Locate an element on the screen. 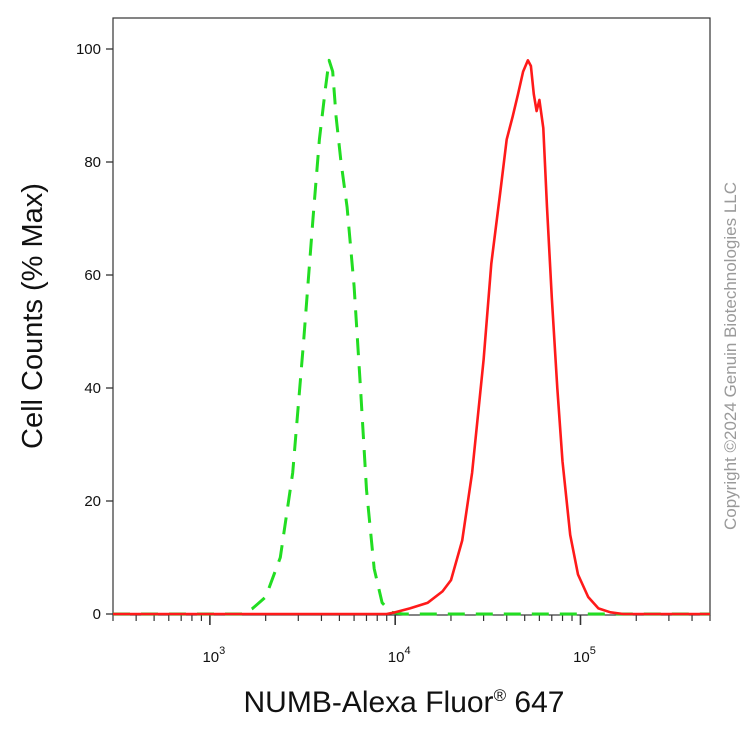 The image size is (752, 730). x-axis-title: NUMB-Alexa Fluor® 647 is located at coordinates (404, 702).